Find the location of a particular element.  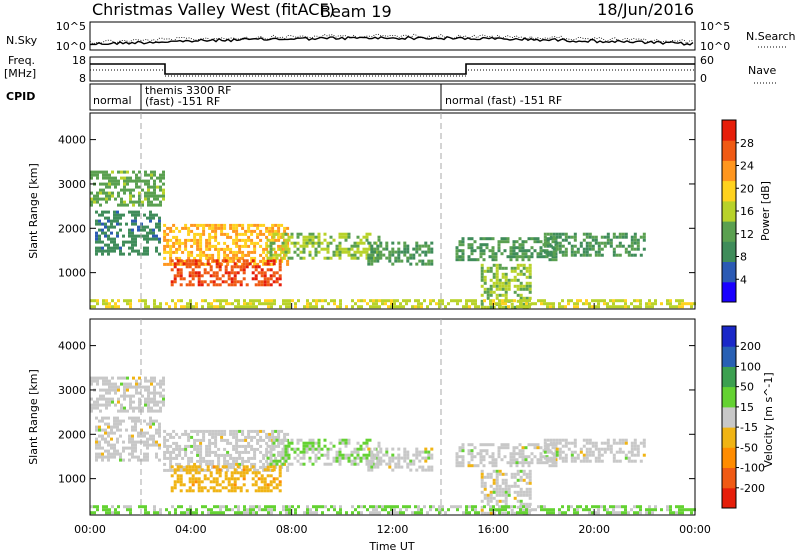

station-title: Christmas Valley West (fitACF) is located at coordinates (213, 9).